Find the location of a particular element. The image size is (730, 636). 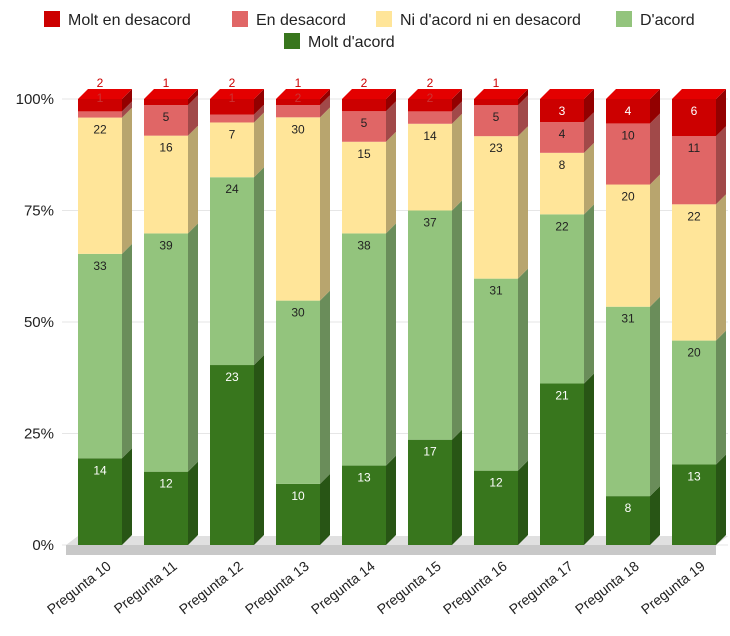

legend-item-molt-d-acord: Molt d'acord is located at coordinates (339, 42).